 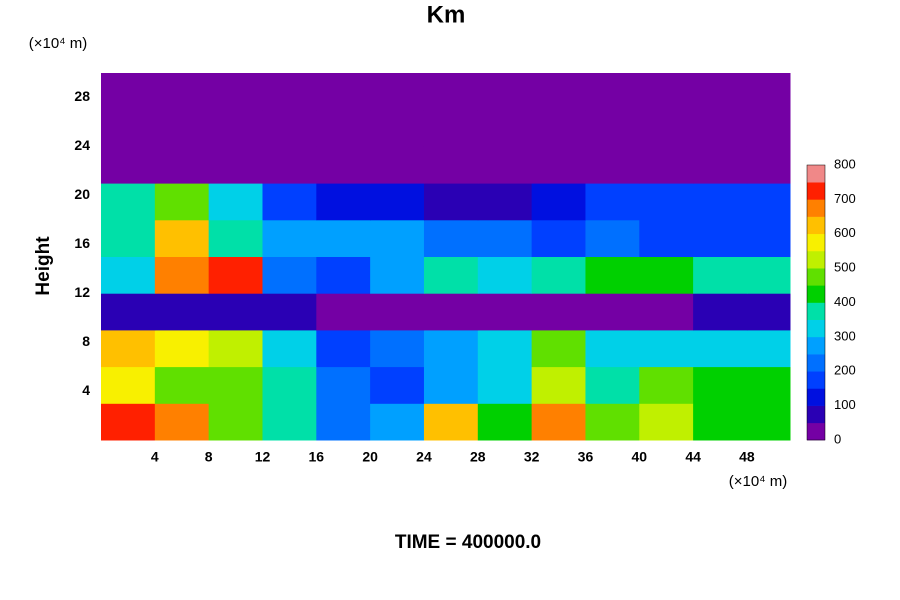 What do you see at coordinates (845, 335) in the screenshot?
I see `colorbar-tick-label: 300` at bounding box center [845, 335].